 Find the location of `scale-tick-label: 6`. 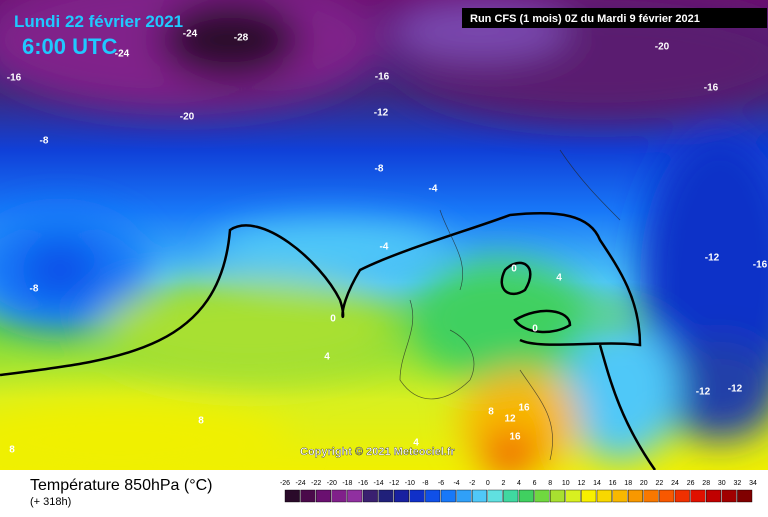

scale-tick-label: 6 is located at coordinates (535, 483).